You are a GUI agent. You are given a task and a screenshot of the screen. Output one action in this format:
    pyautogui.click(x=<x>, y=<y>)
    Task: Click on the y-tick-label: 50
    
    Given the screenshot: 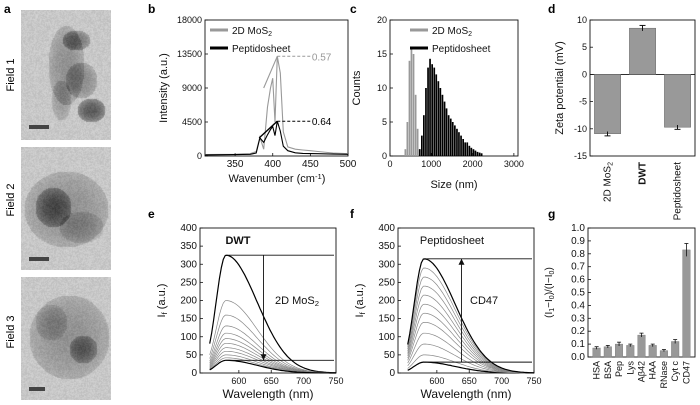 What is the action you would take?
    pyautogui.click(x=390, y=355)
    